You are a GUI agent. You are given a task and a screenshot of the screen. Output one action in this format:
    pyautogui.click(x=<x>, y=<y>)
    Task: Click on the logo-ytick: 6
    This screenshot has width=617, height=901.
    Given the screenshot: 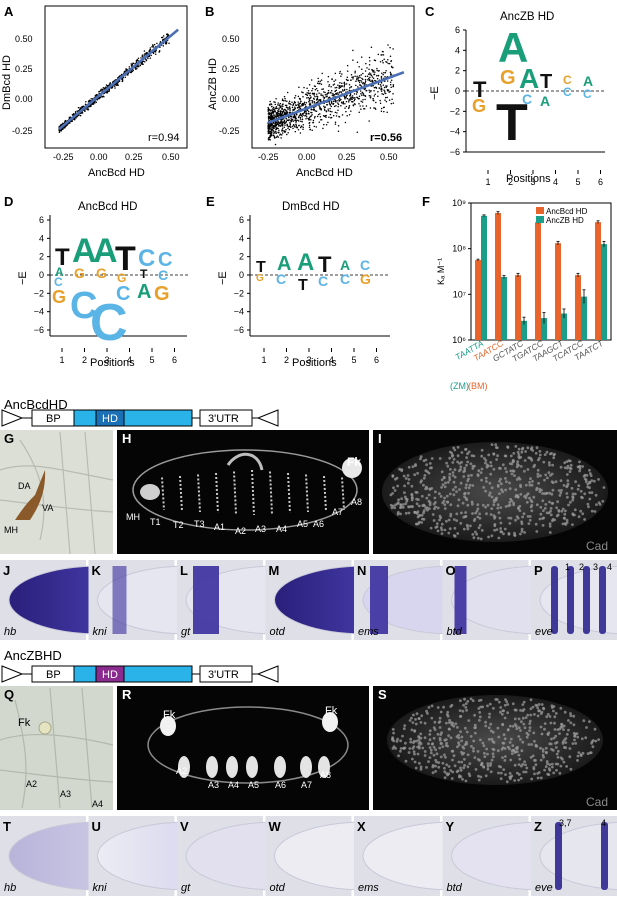 What is the action you would take?
    pyautogui.click(x=241, y=220)
    